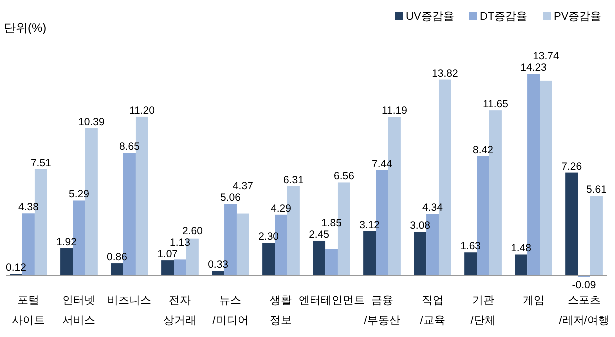  Describe the element at coordinates (420, 226) in the screenshot. I see `data-label: 3.08` at that location.